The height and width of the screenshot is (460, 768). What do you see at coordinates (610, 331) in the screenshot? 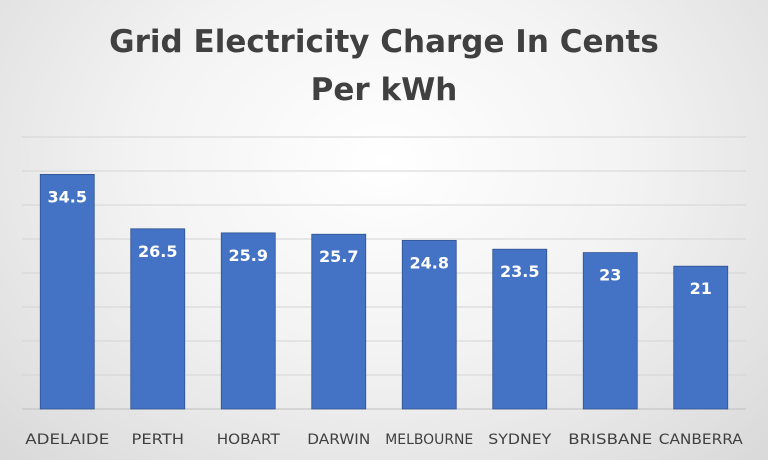
I see `bar-brisbane` at bounding box center [610, 331].